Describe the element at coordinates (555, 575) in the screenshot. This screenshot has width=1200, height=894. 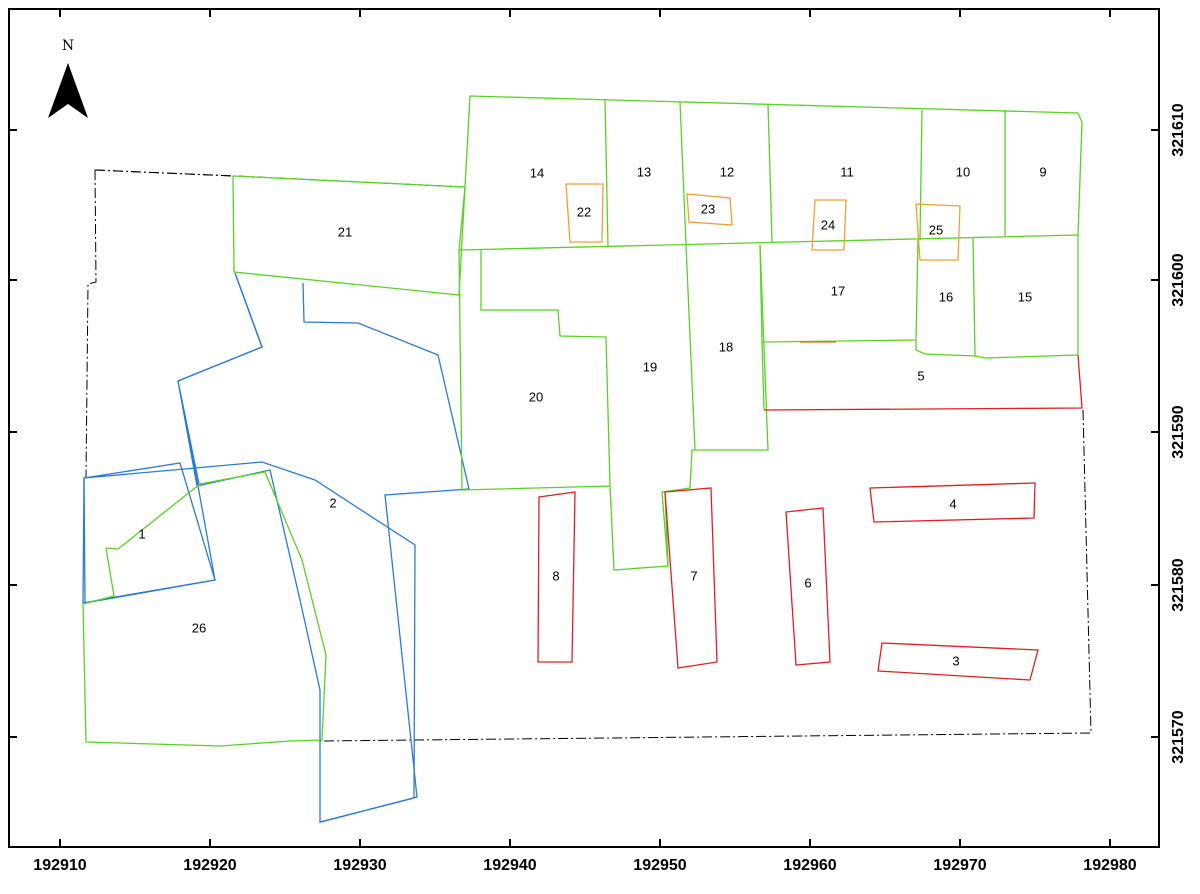
I see `parcel-label: 8` at that location.